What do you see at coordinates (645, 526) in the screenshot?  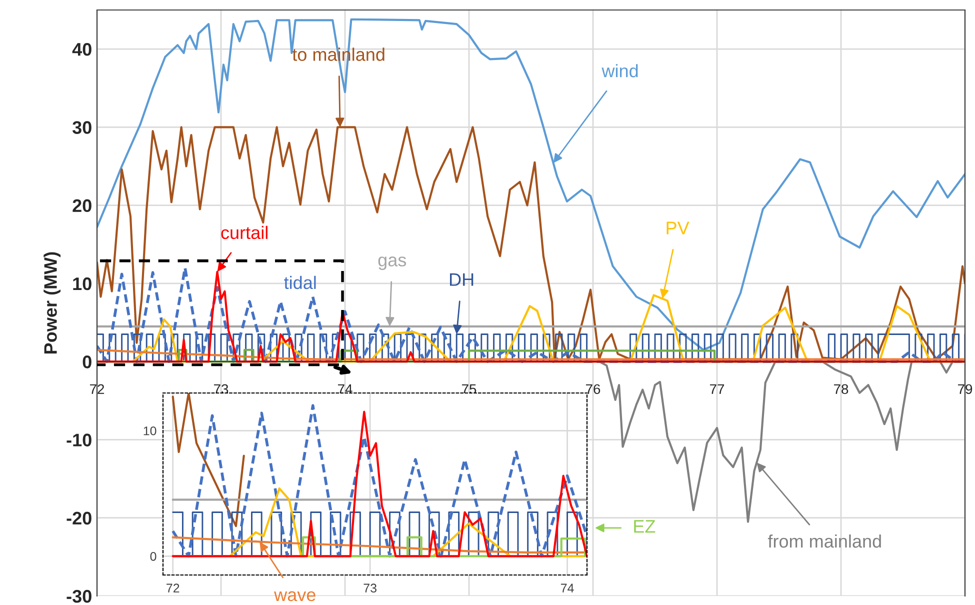 I see `legend-label: EZ` at bounding box center [645, 526].